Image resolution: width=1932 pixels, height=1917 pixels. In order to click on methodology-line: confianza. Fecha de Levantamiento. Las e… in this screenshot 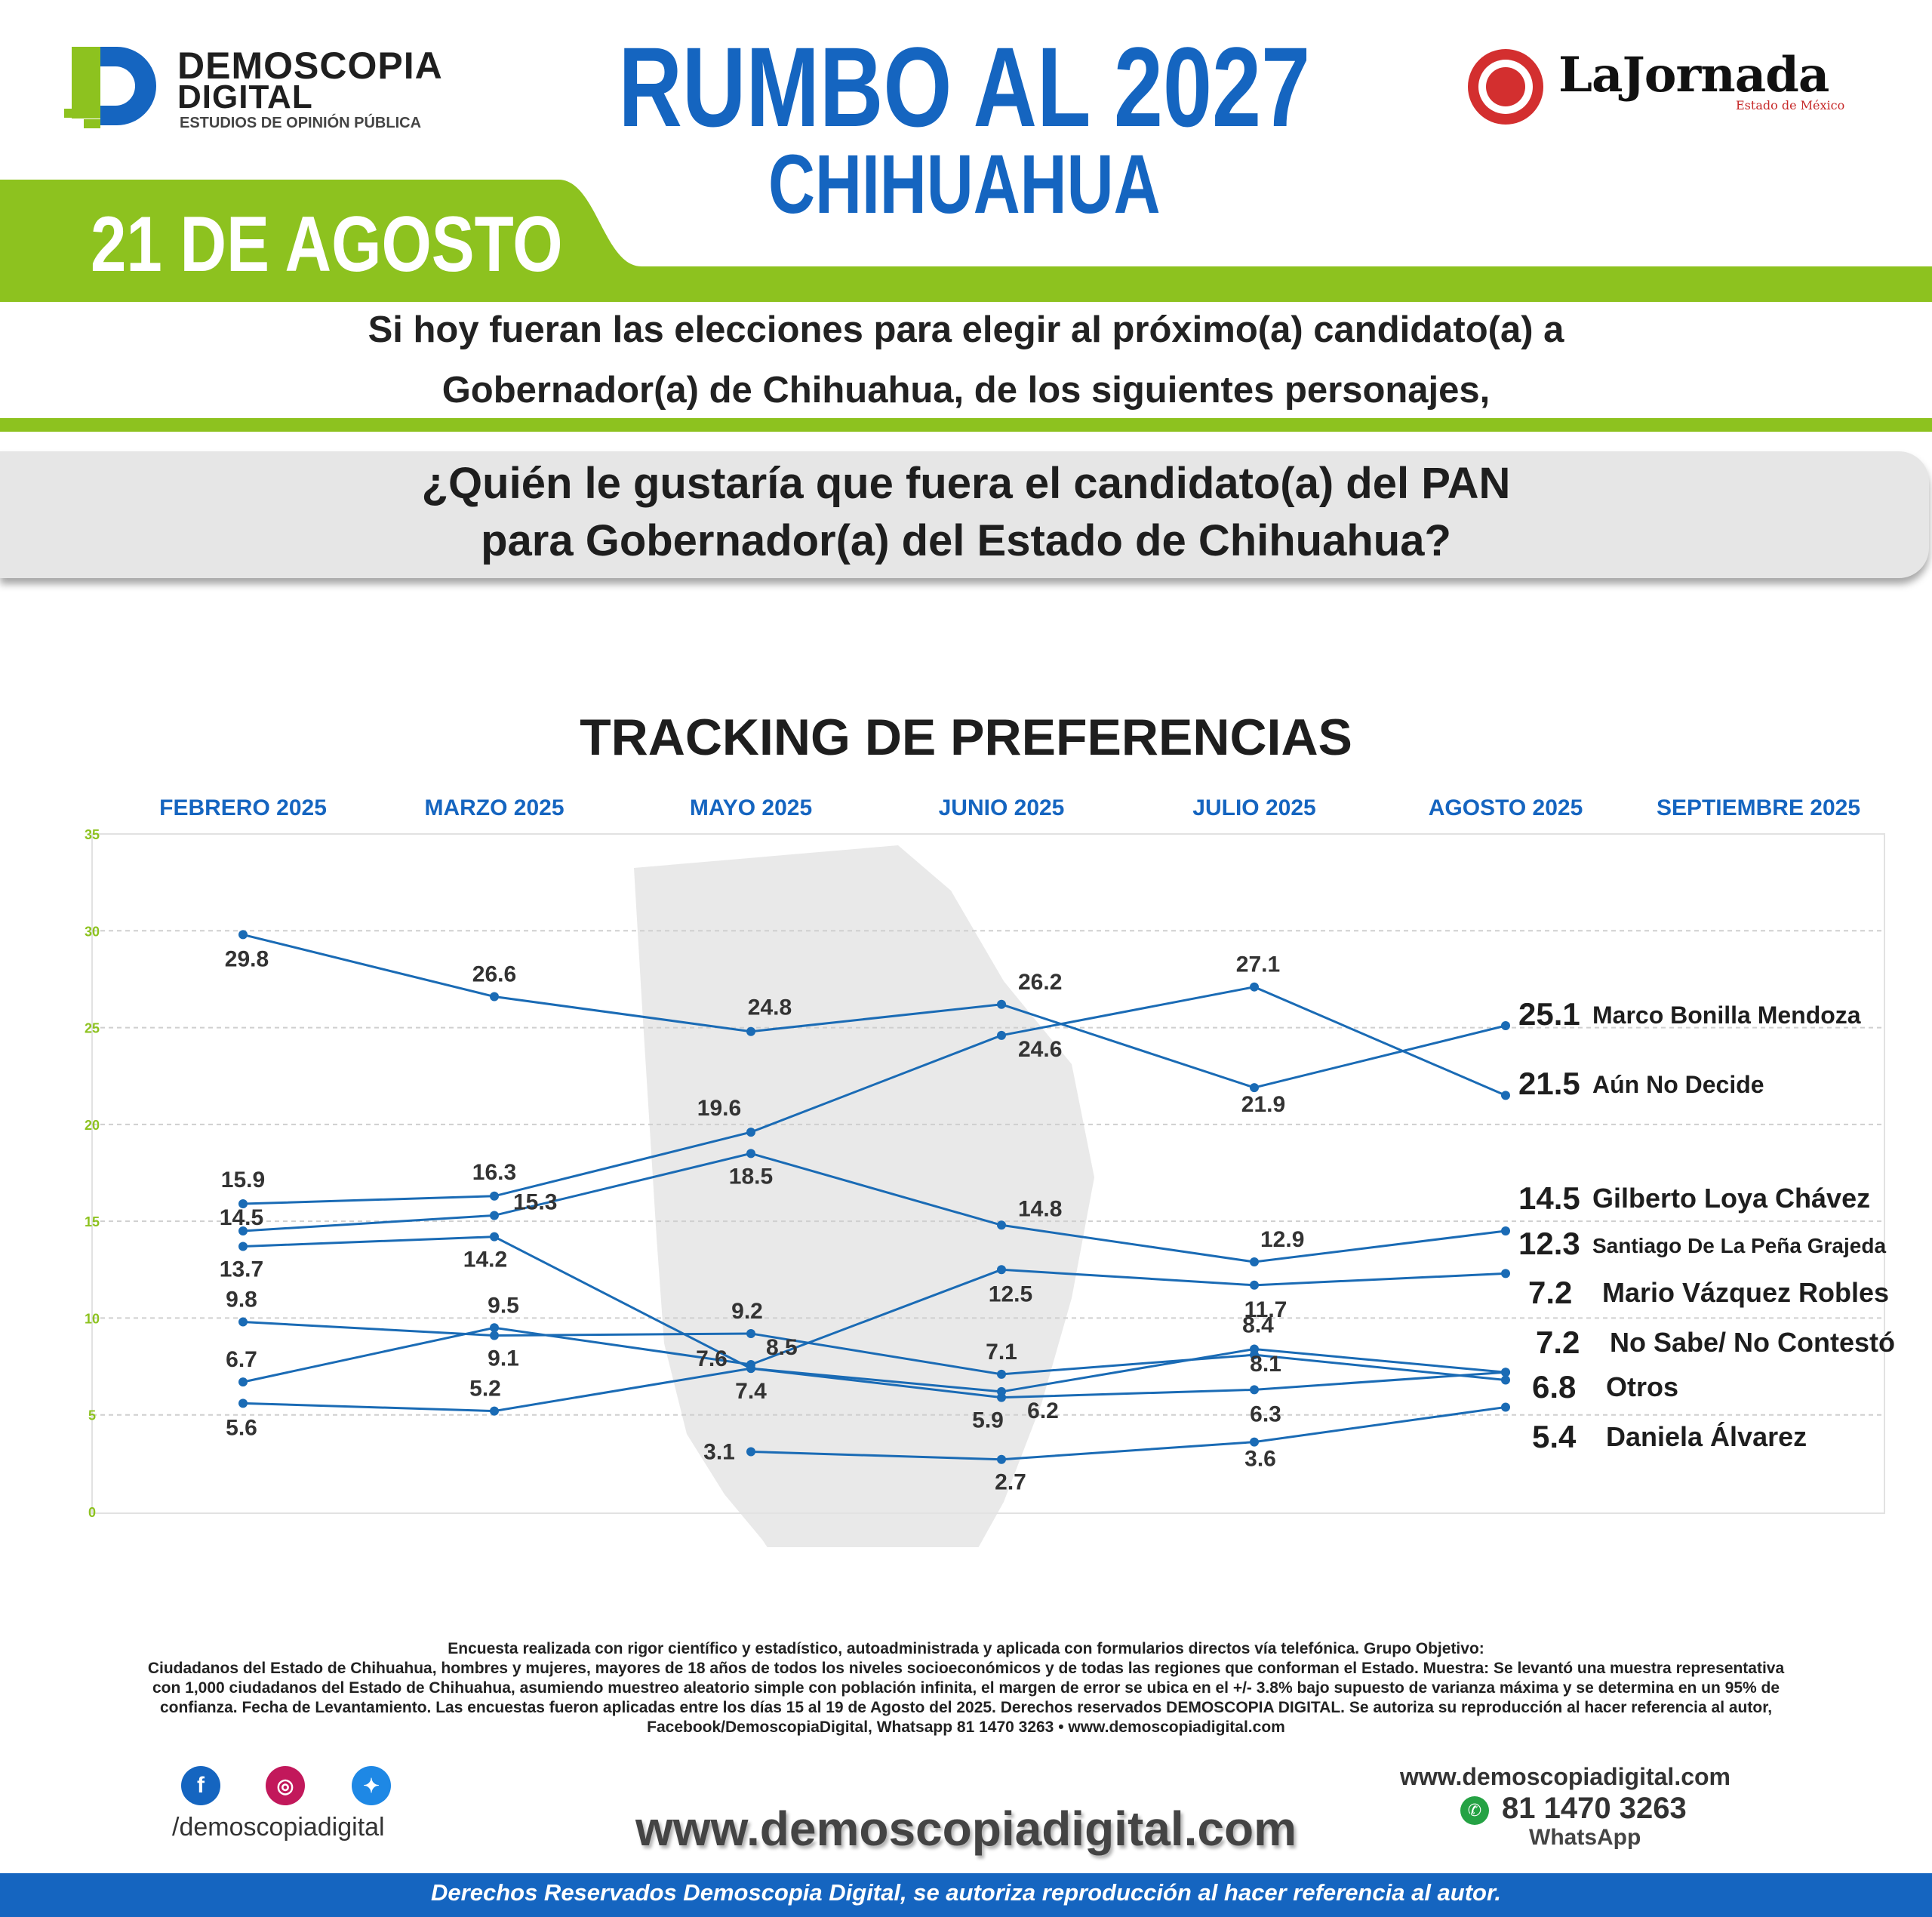, I will do `click(966, 1708)`.